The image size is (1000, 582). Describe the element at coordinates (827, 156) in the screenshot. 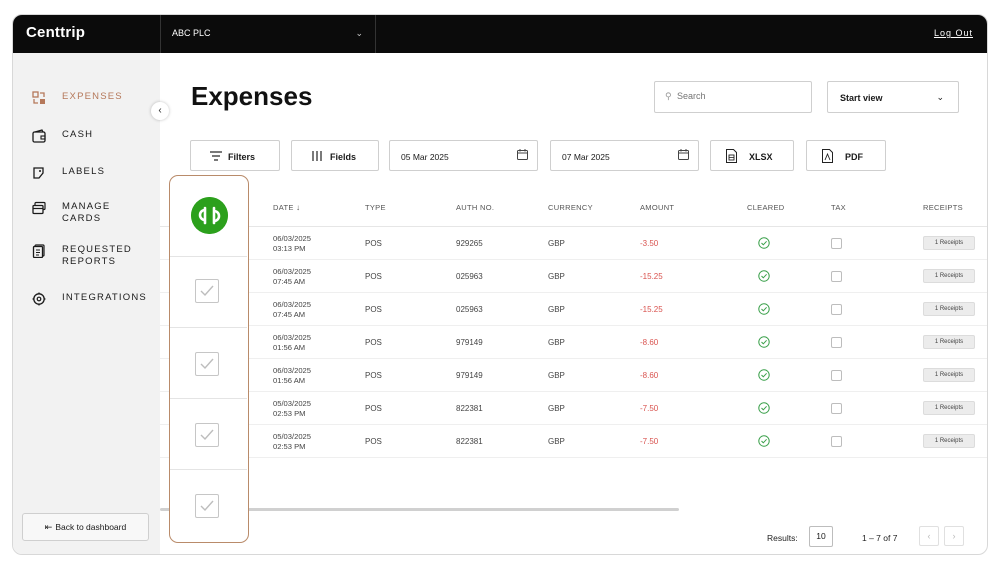

I see `pdf-file-icon` at that location.